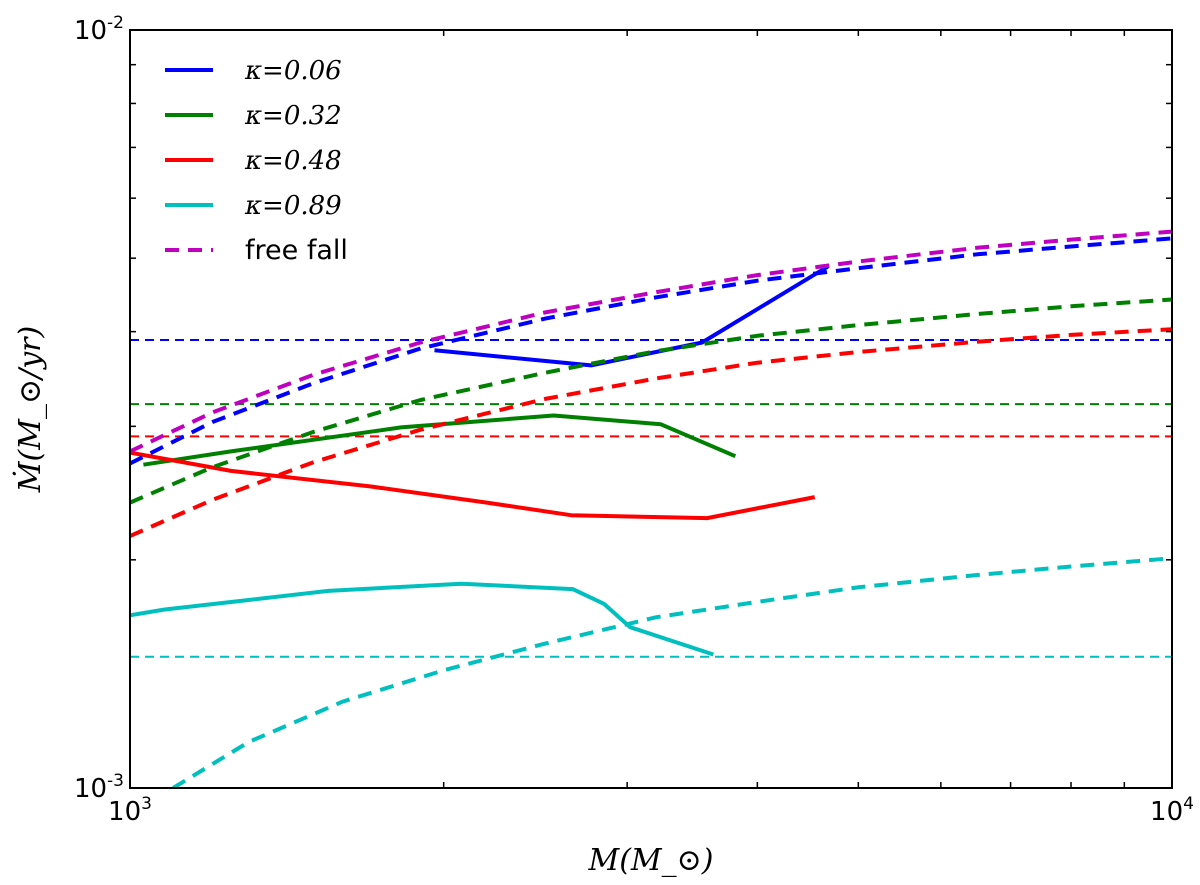 This screenshot has width=1200, height=885. What do you see at coordinates (651, 860) in the screenshot?
I see `x-axis-label: M(M_⊙)` at bounding box center [651, 860].